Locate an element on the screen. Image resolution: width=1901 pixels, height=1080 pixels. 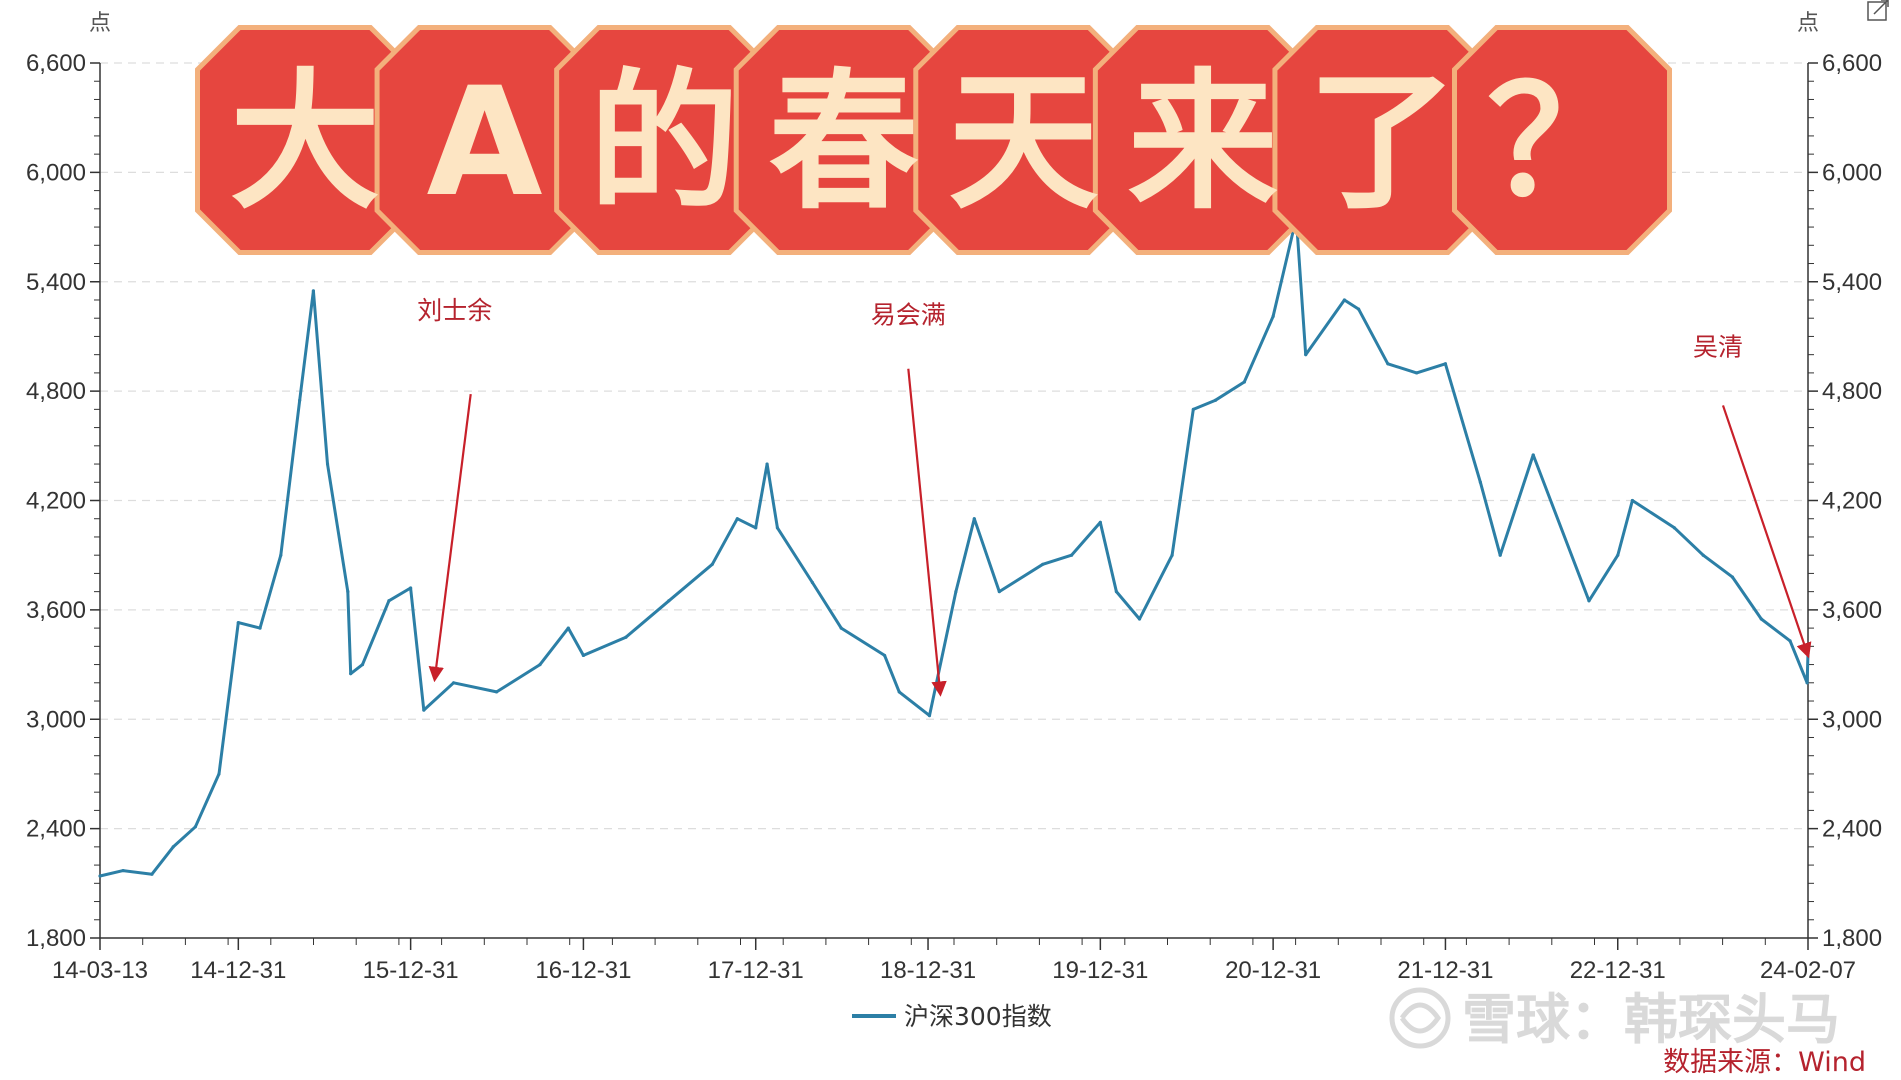
y-tick-label-left: 1,800 is located at coordinates (56, 938).